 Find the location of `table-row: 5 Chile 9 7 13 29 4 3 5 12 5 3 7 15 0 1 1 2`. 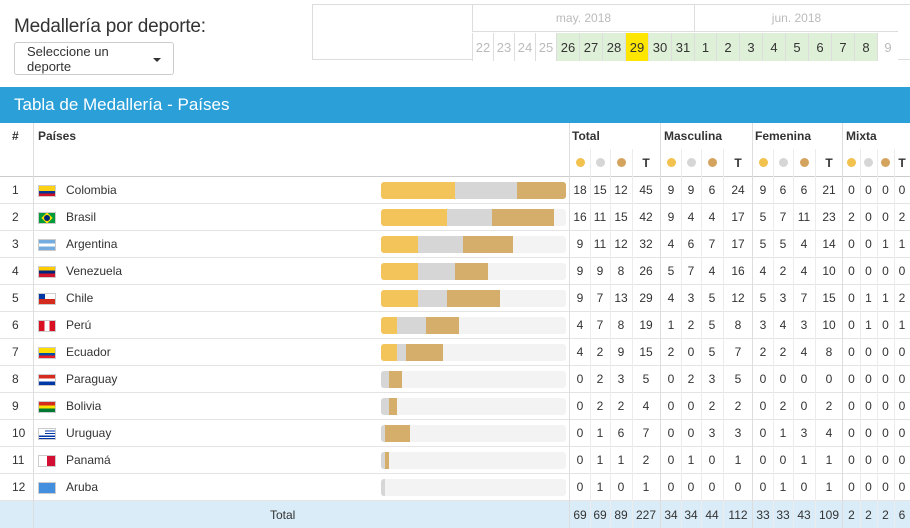

table-row: 5 Chile 9 7 13 29 4 3 5 12 5 3 7 15 0 1 1 2 is located at coordinates (455, 298).